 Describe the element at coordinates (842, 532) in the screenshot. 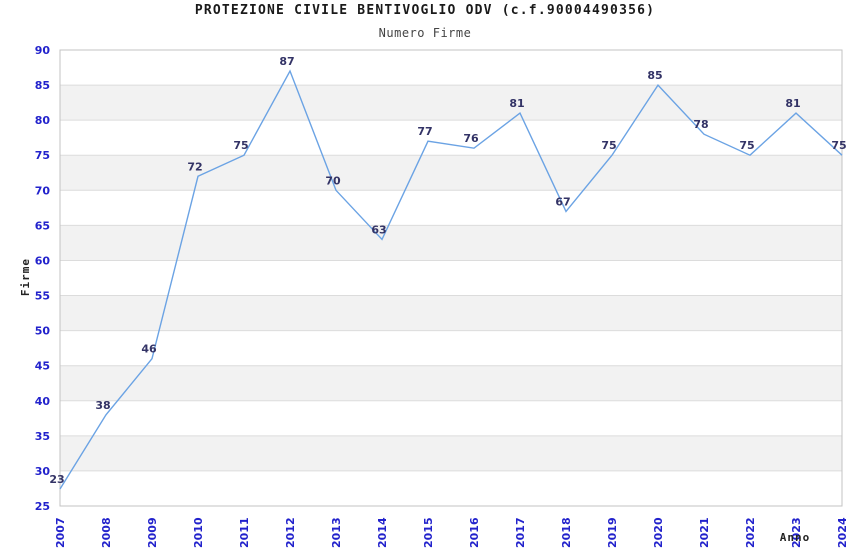

I see `x-tick-label: 2024` at that location.